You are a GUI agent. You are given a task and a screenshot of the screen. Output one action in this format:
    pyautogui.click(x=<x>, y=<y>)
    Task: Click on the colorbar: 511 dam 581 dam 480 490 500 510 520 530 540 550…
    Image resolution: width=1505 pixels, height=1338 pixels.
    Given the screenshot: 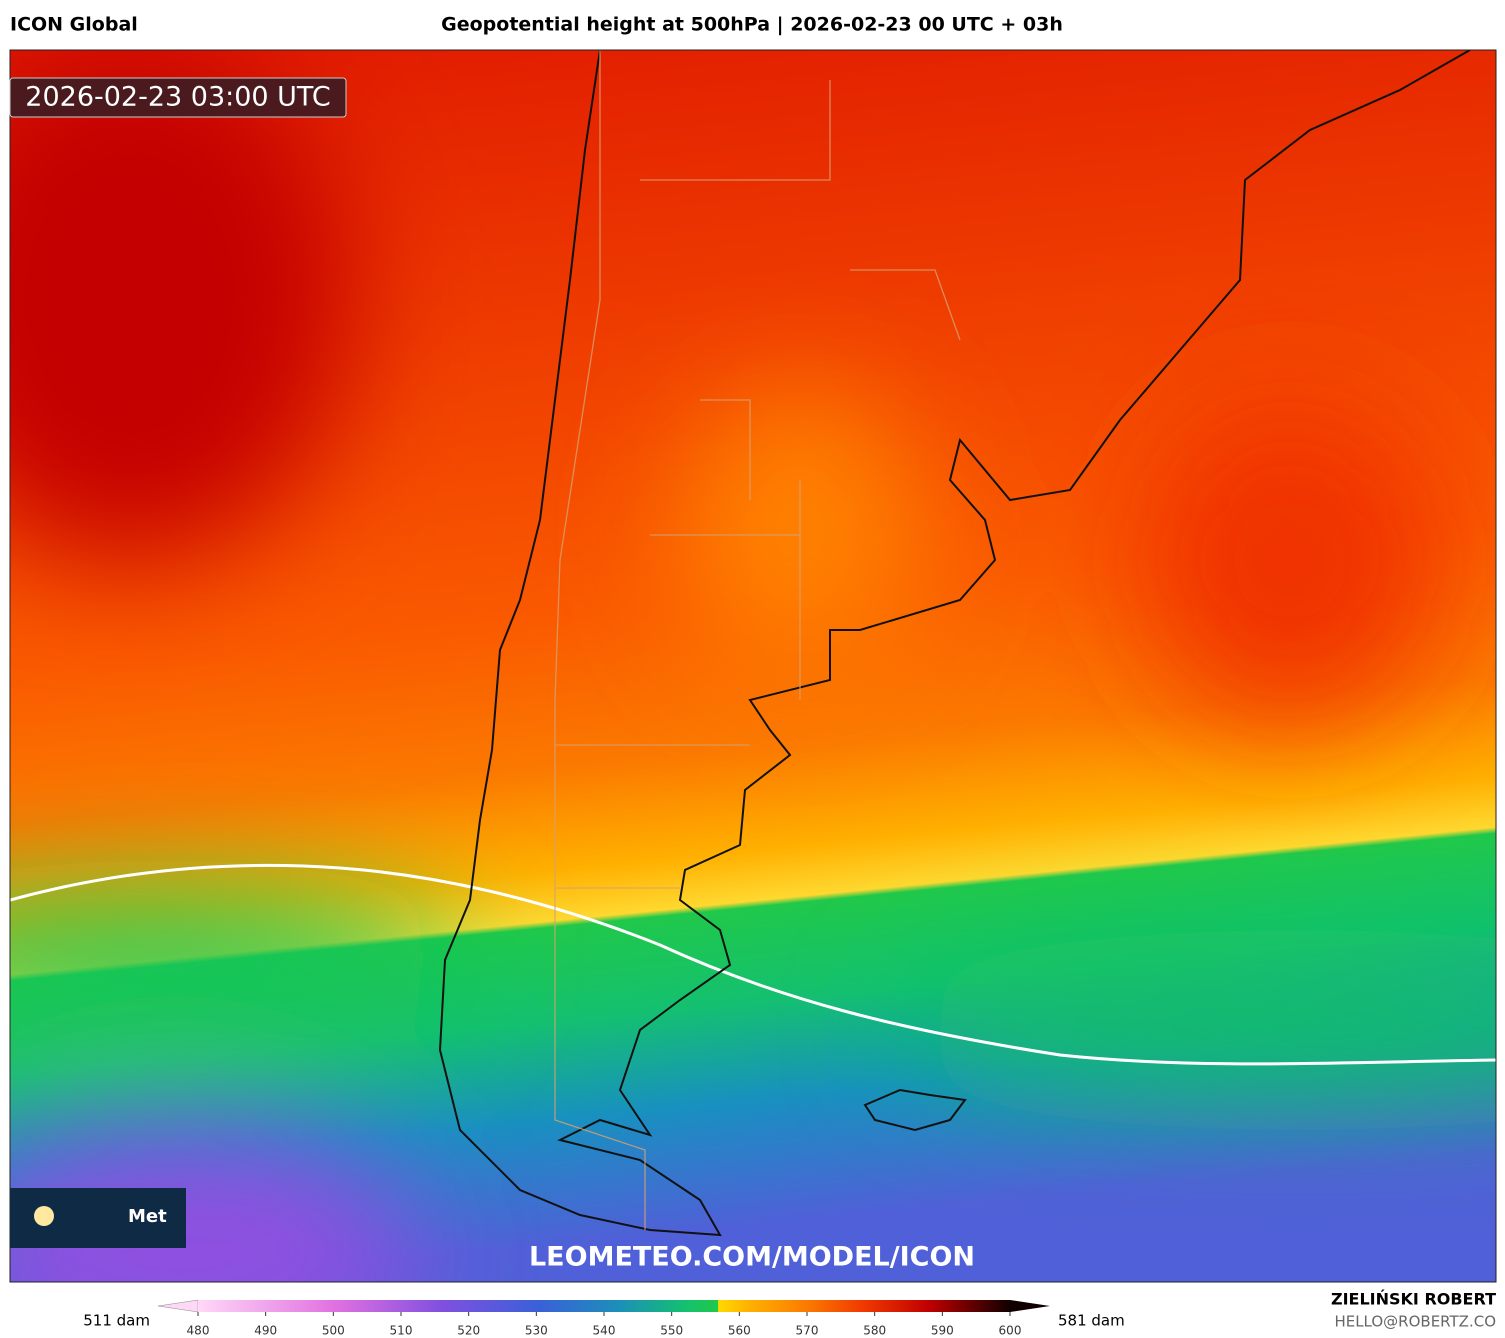 What is the action you would take?
    pyautogui.click(x=604, y=1318)
    